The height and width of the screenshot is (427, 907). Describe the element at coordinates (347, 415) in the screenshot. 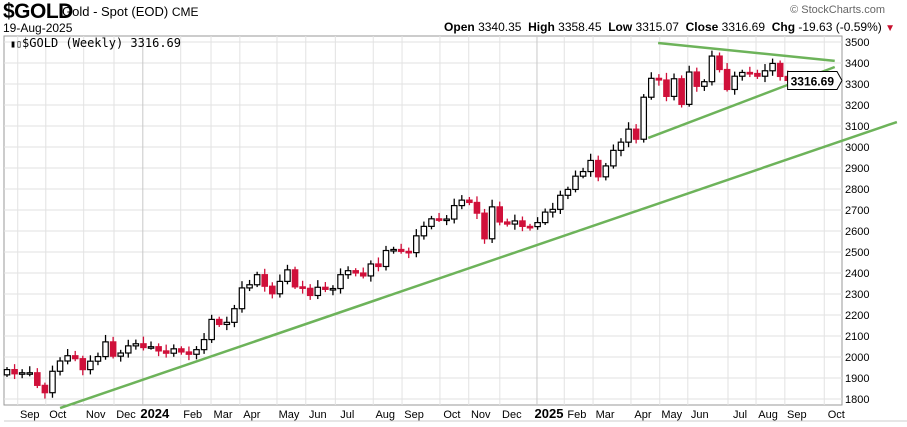

I see `x-tick-label: Jul` at that location.